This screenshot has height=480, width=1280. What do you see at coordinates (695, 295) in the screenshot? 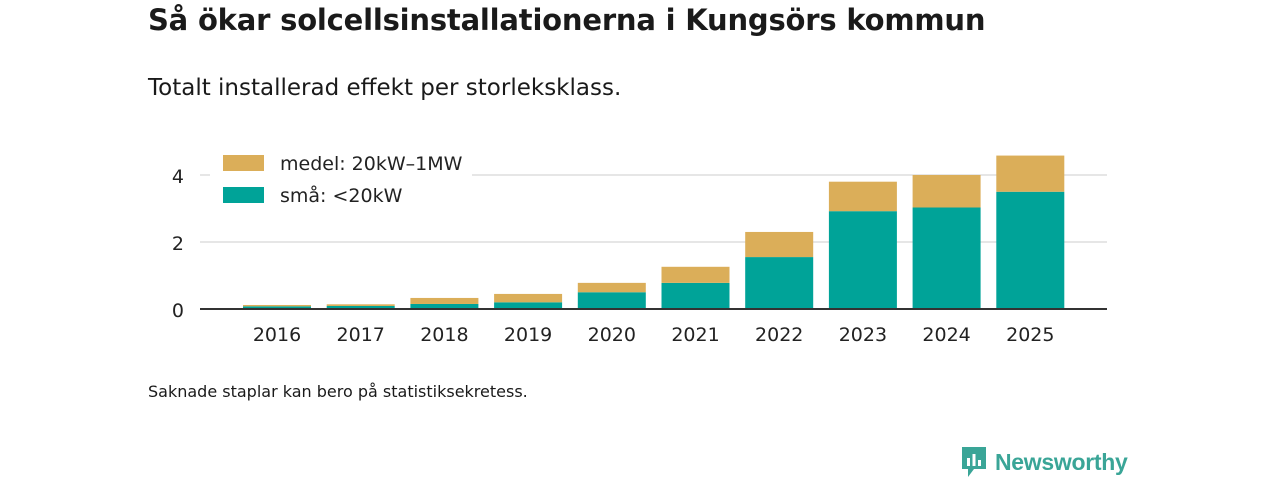
I see `bar-small-2021` at bounding box center [695, 295].